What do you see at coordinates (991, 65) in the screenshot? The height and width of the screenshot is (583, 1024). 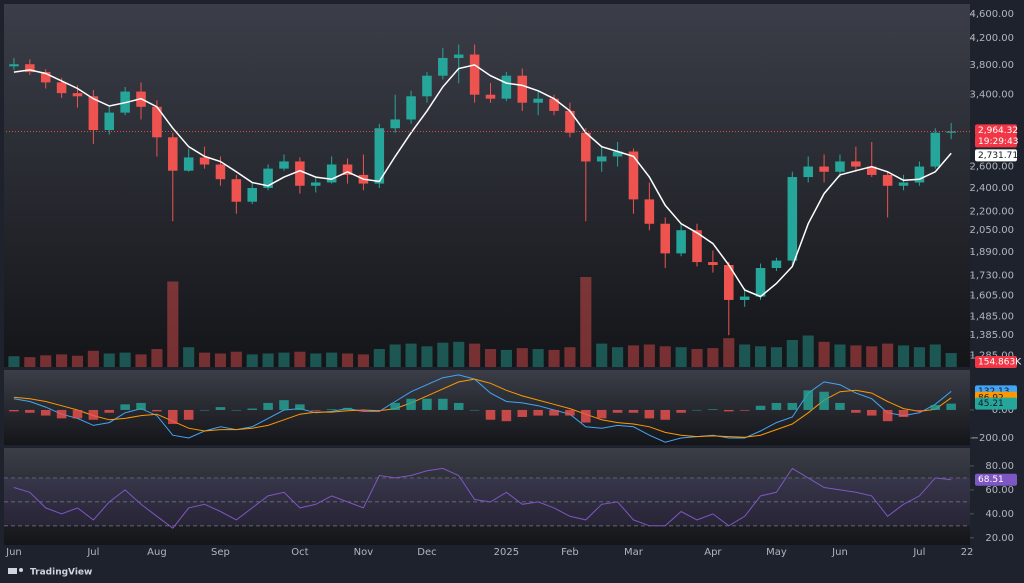 I see `y-tick-label: 3,800.00` at bounding box center [991, 65].